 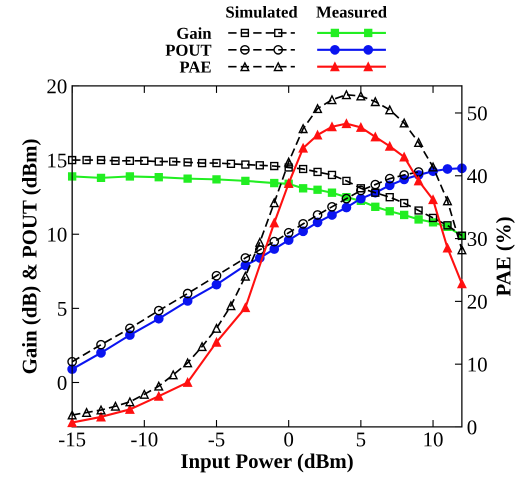 What do you see at coordinates (477, 176) in the screenshot?
I see `y2-tick-label: 40` at bounding box center [477, 176].